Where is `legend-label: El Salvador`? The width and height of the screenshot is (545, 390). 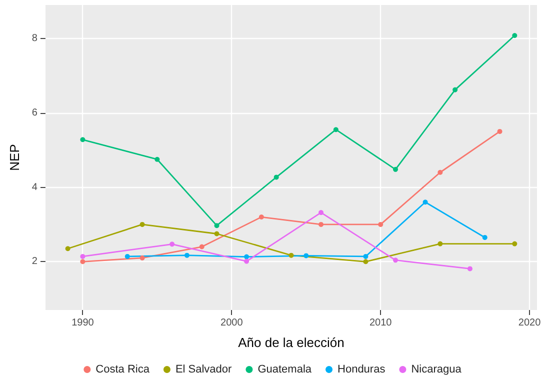
legend-label: El Salvador is located at coordinates (203, 370).